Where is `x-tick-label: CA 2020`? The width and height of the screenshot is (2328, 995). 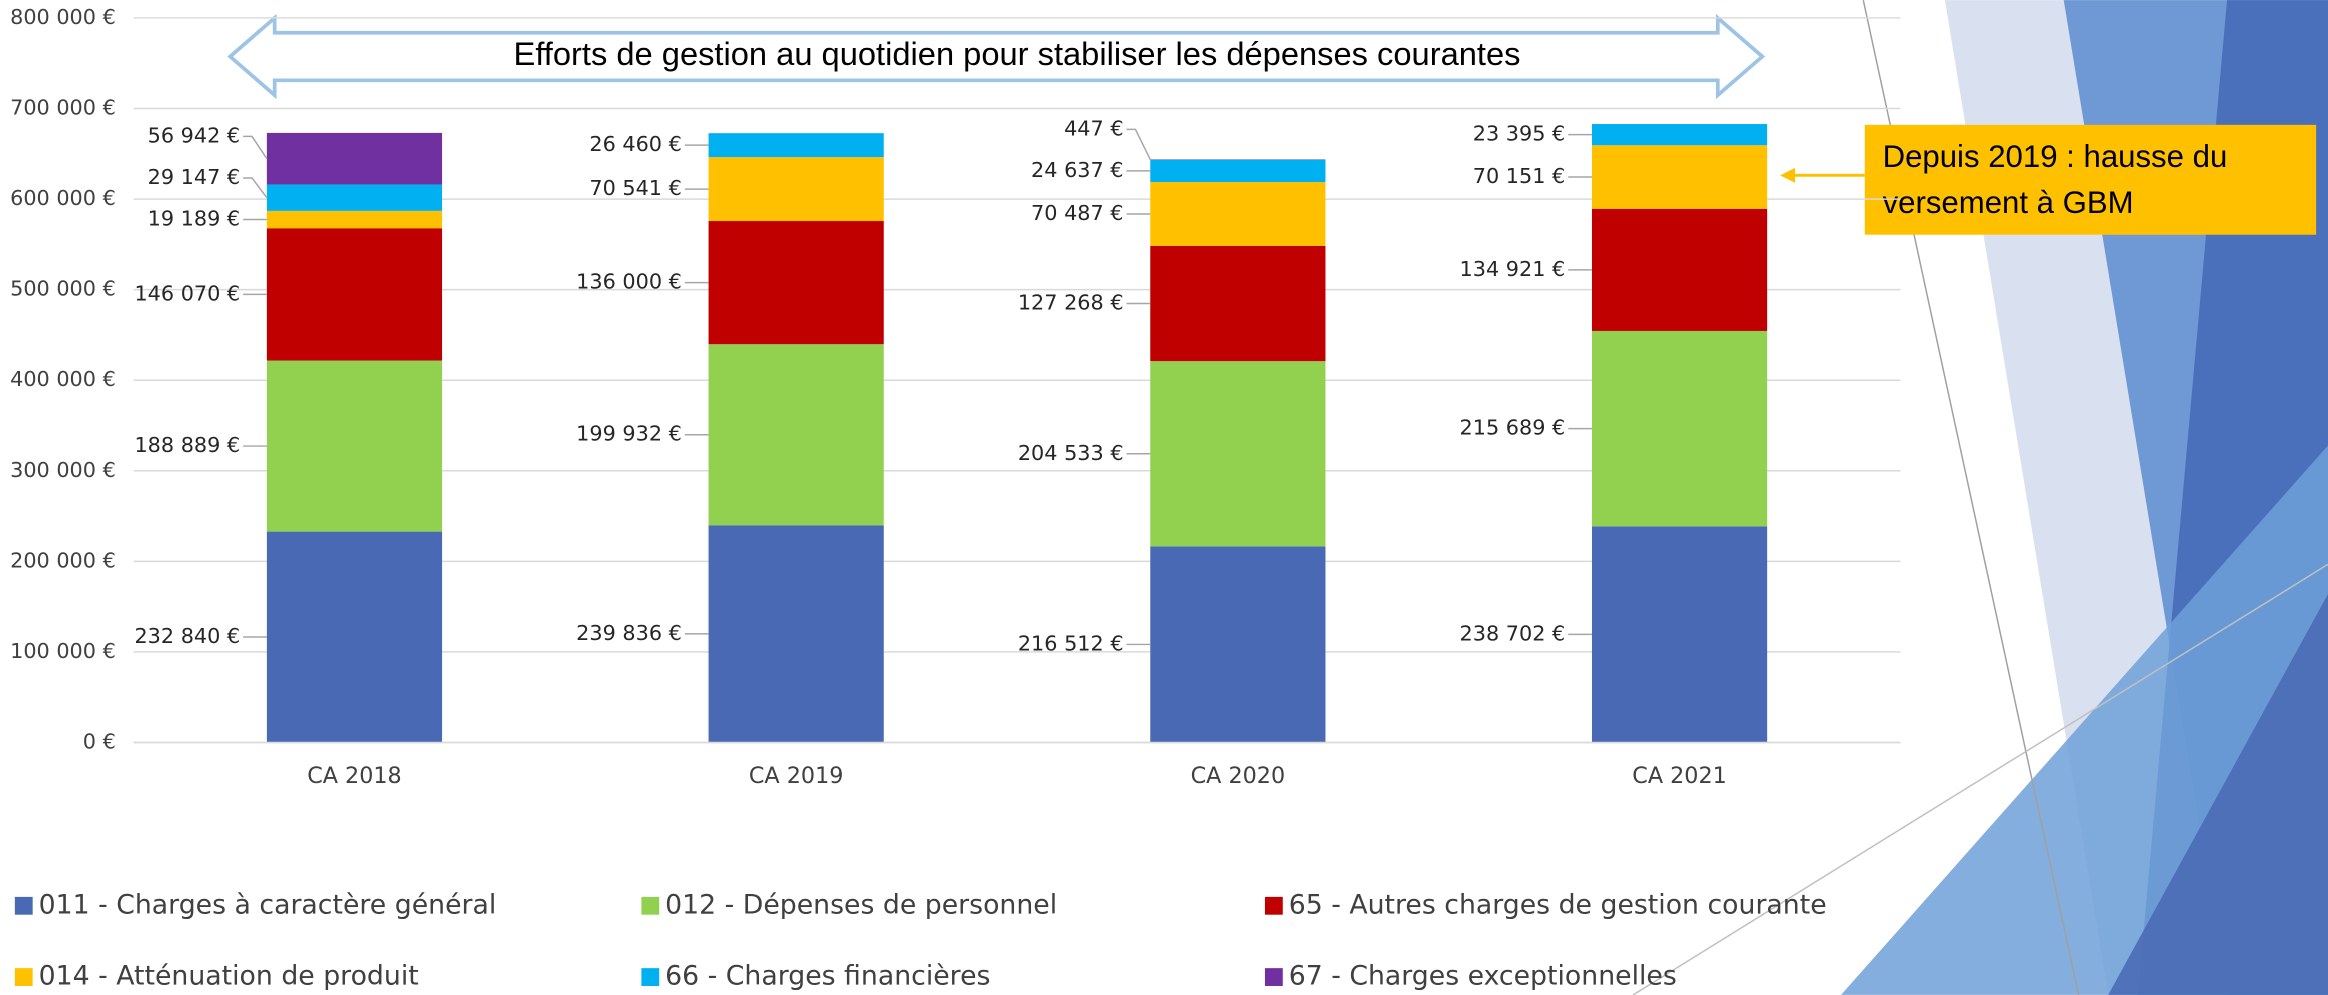 x-tick-label: CA 2020 is located at coordinates (1238, 776).